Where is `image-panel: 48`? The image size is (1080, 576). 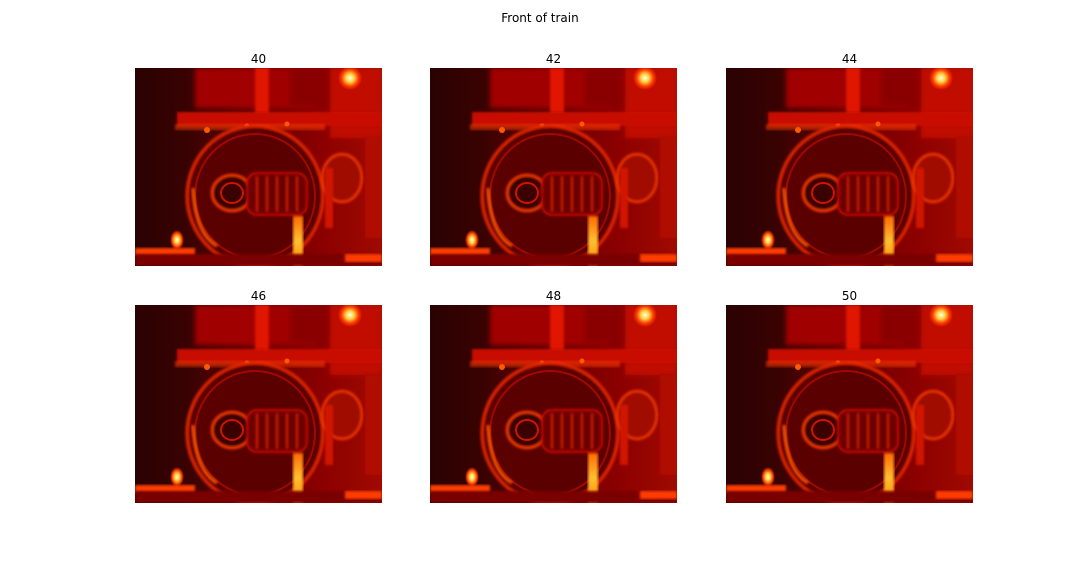 image-panel: 48 is located at coordinates (553, 395).